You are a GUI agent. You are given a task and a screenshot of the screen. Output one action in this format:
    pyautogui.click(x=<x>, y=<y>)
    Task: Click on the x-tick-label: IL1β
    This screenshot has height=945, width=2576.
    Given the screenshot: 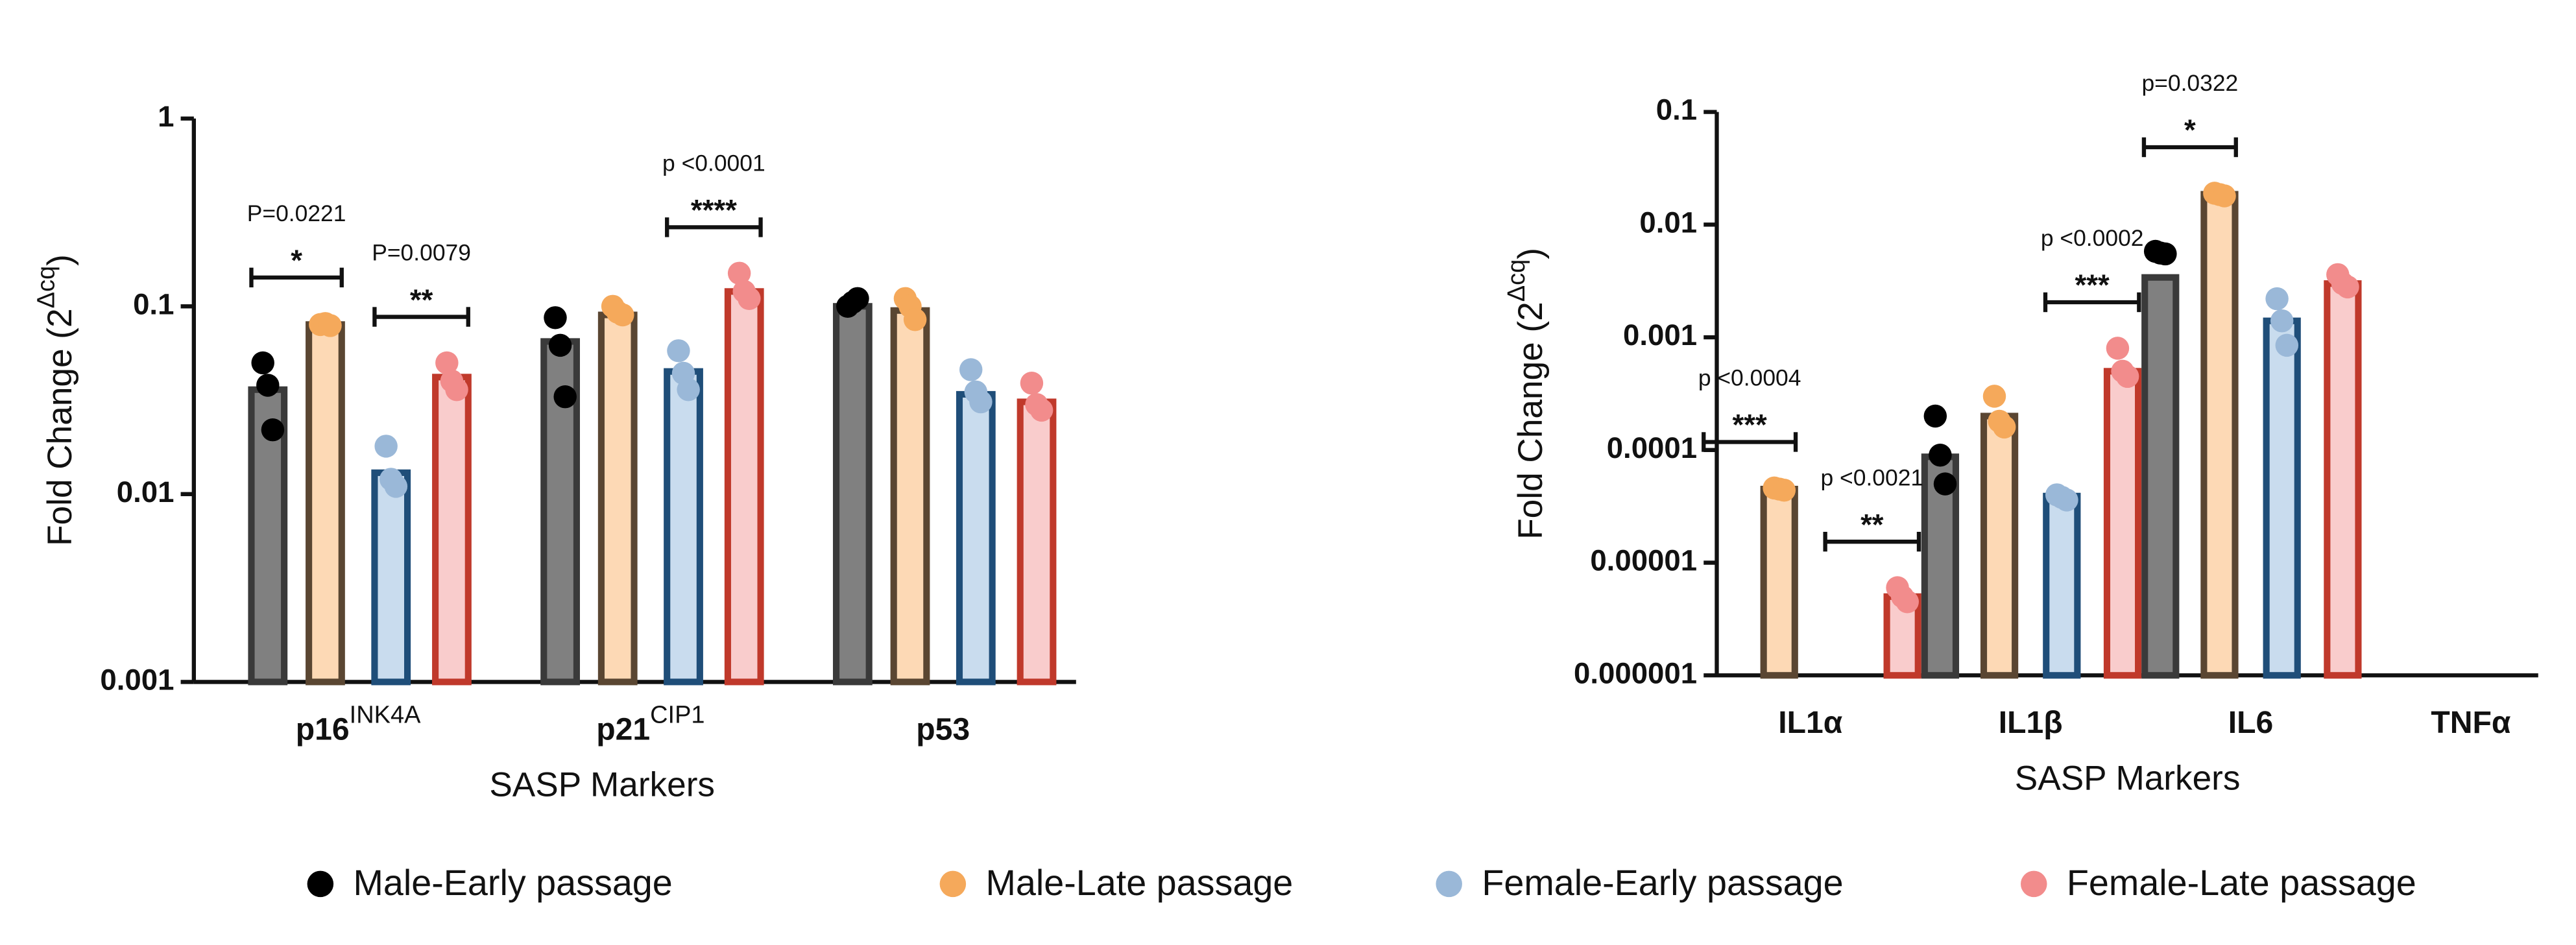 What is the action you would take?
    pyautogui.click(x=2031, y=722)
    